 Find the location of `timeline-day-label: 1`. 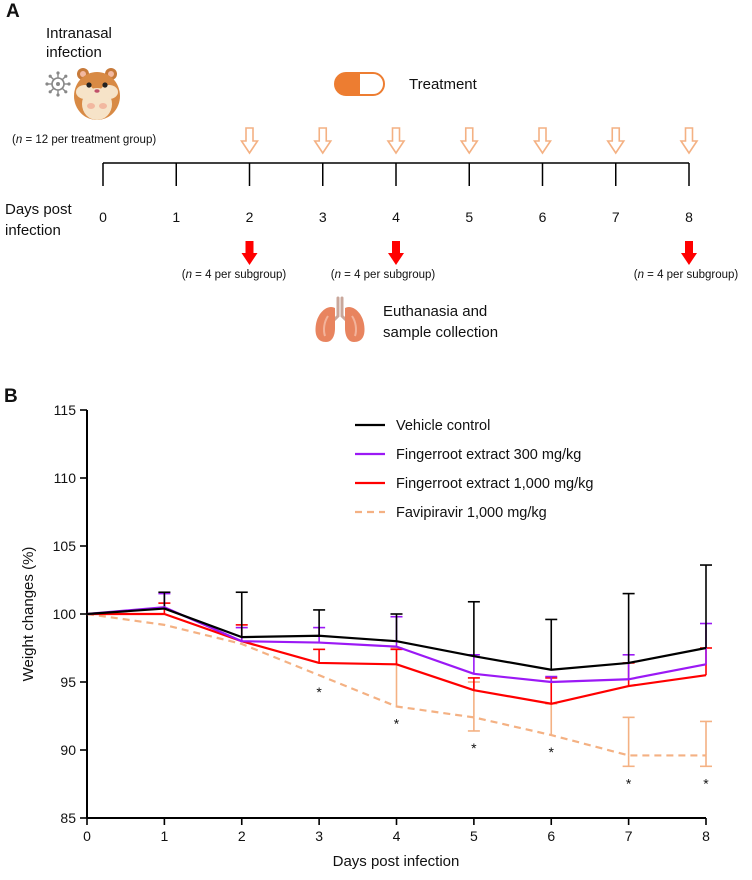

timeline-day-label: 1 is located at coordinates (176, 217).